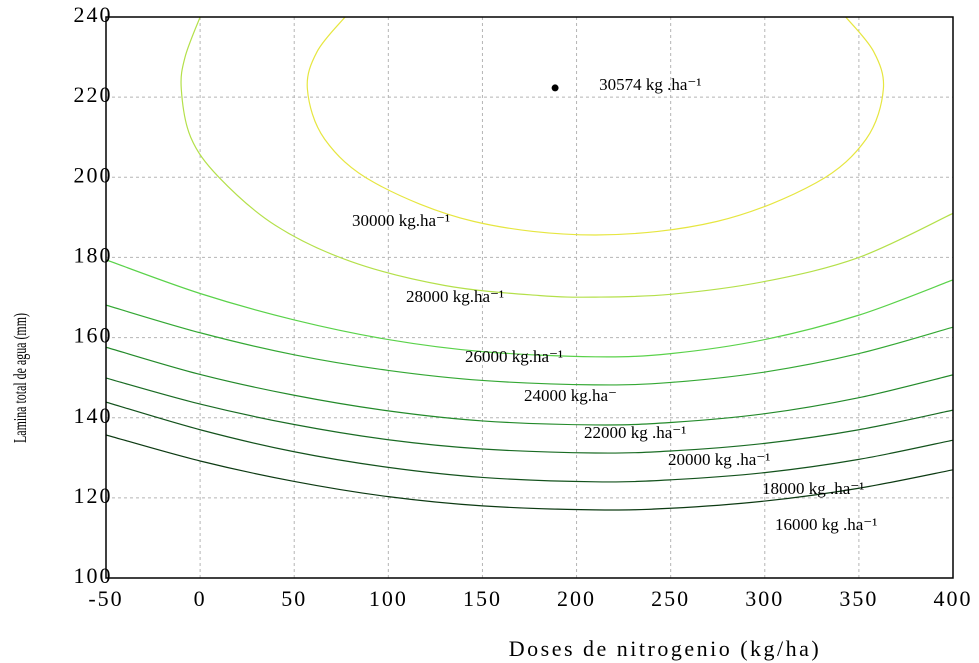 The image size is (979, 663). I want to click on x-tick-label: 0, so click(200, 598).